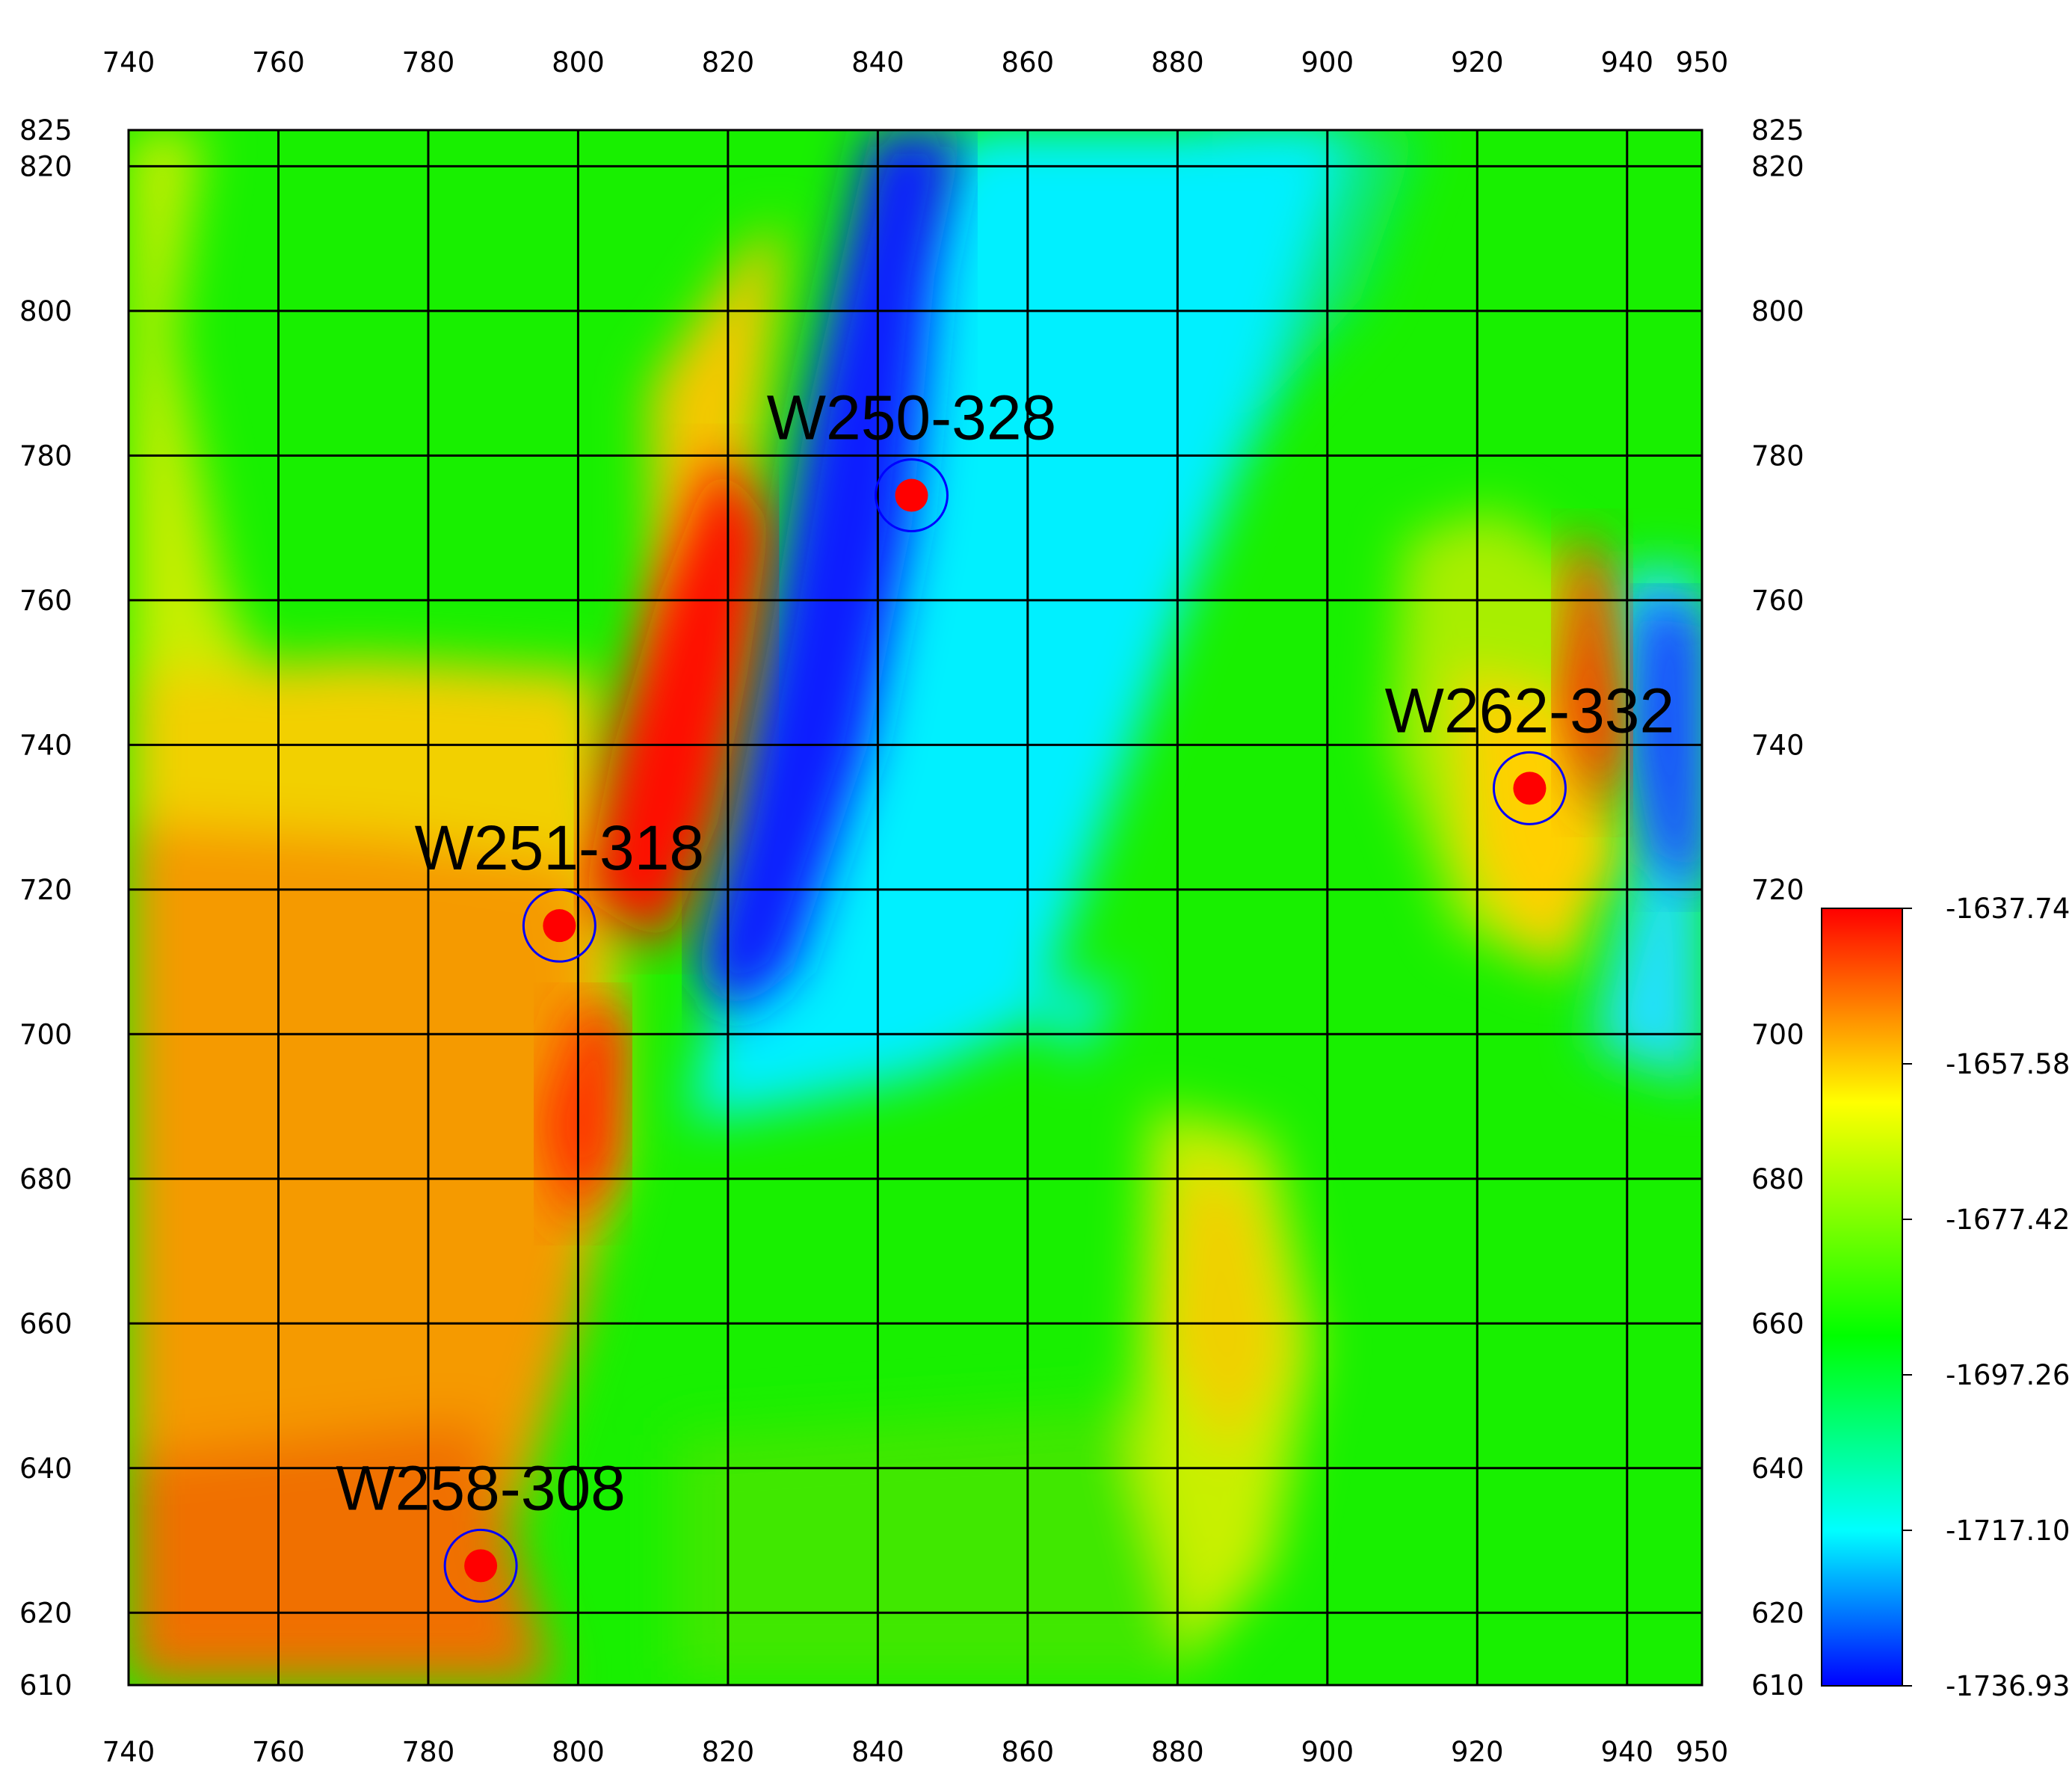  I want to click on well-label: W251-318, so click(560, 848).